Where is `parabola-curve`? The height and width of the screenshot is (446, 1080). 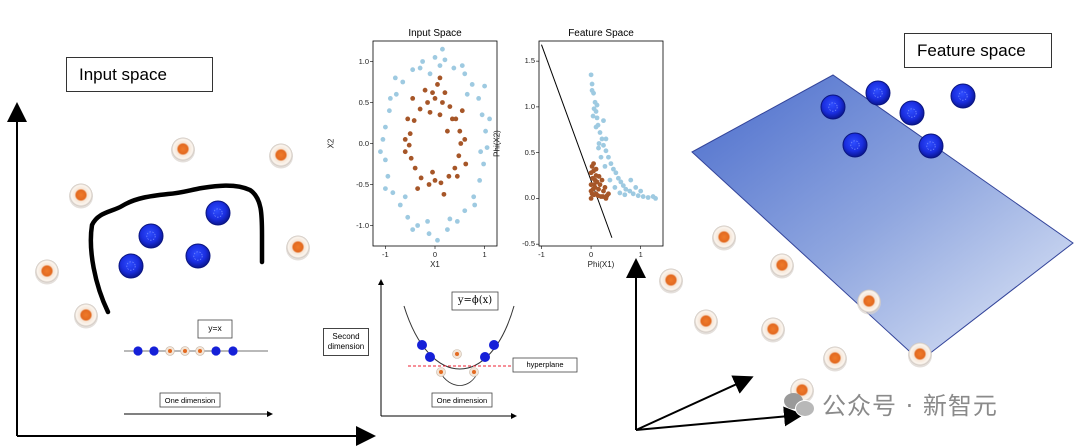
parabola-curve is located at coordinates (459, 337).